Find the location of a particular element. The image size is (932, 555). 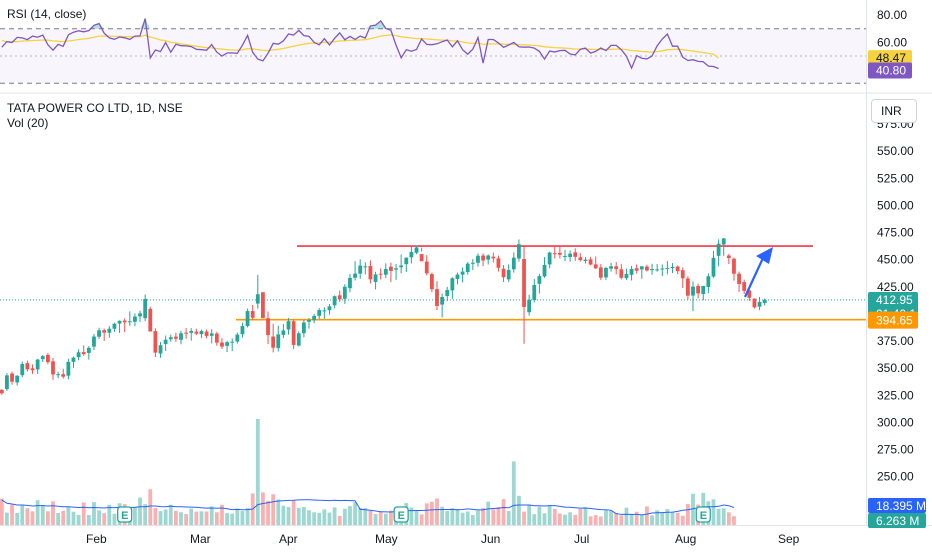

volume-legend: Vol (20) is located at coordinates (27, 123).